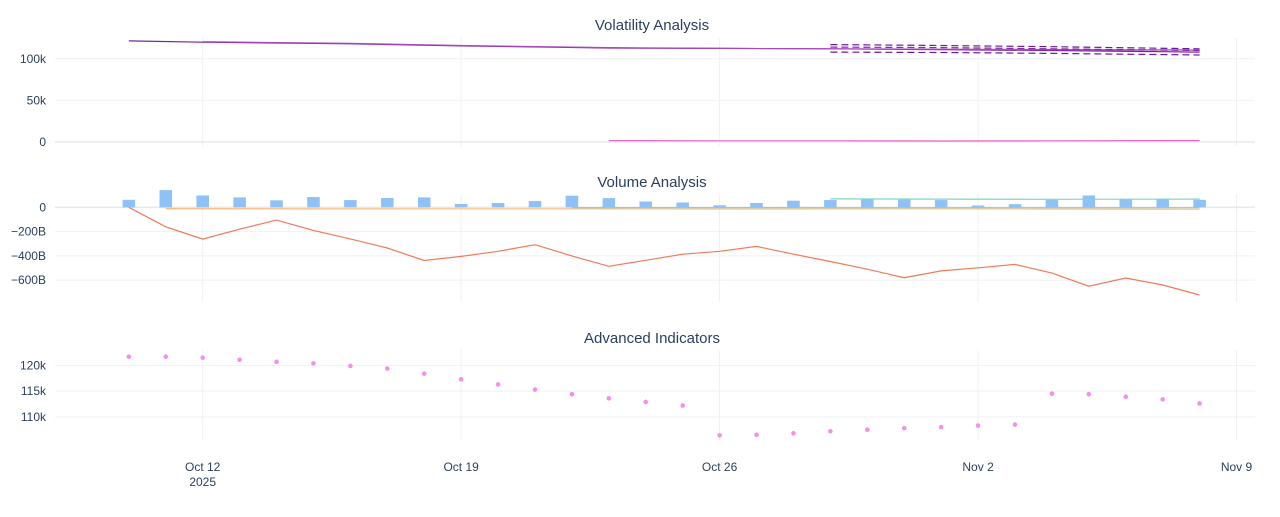  What do you see at coordinates (37, 100) in the screenshot?
I see `y-tick-label-1-2: 50k` at bounding box center [37, 100].